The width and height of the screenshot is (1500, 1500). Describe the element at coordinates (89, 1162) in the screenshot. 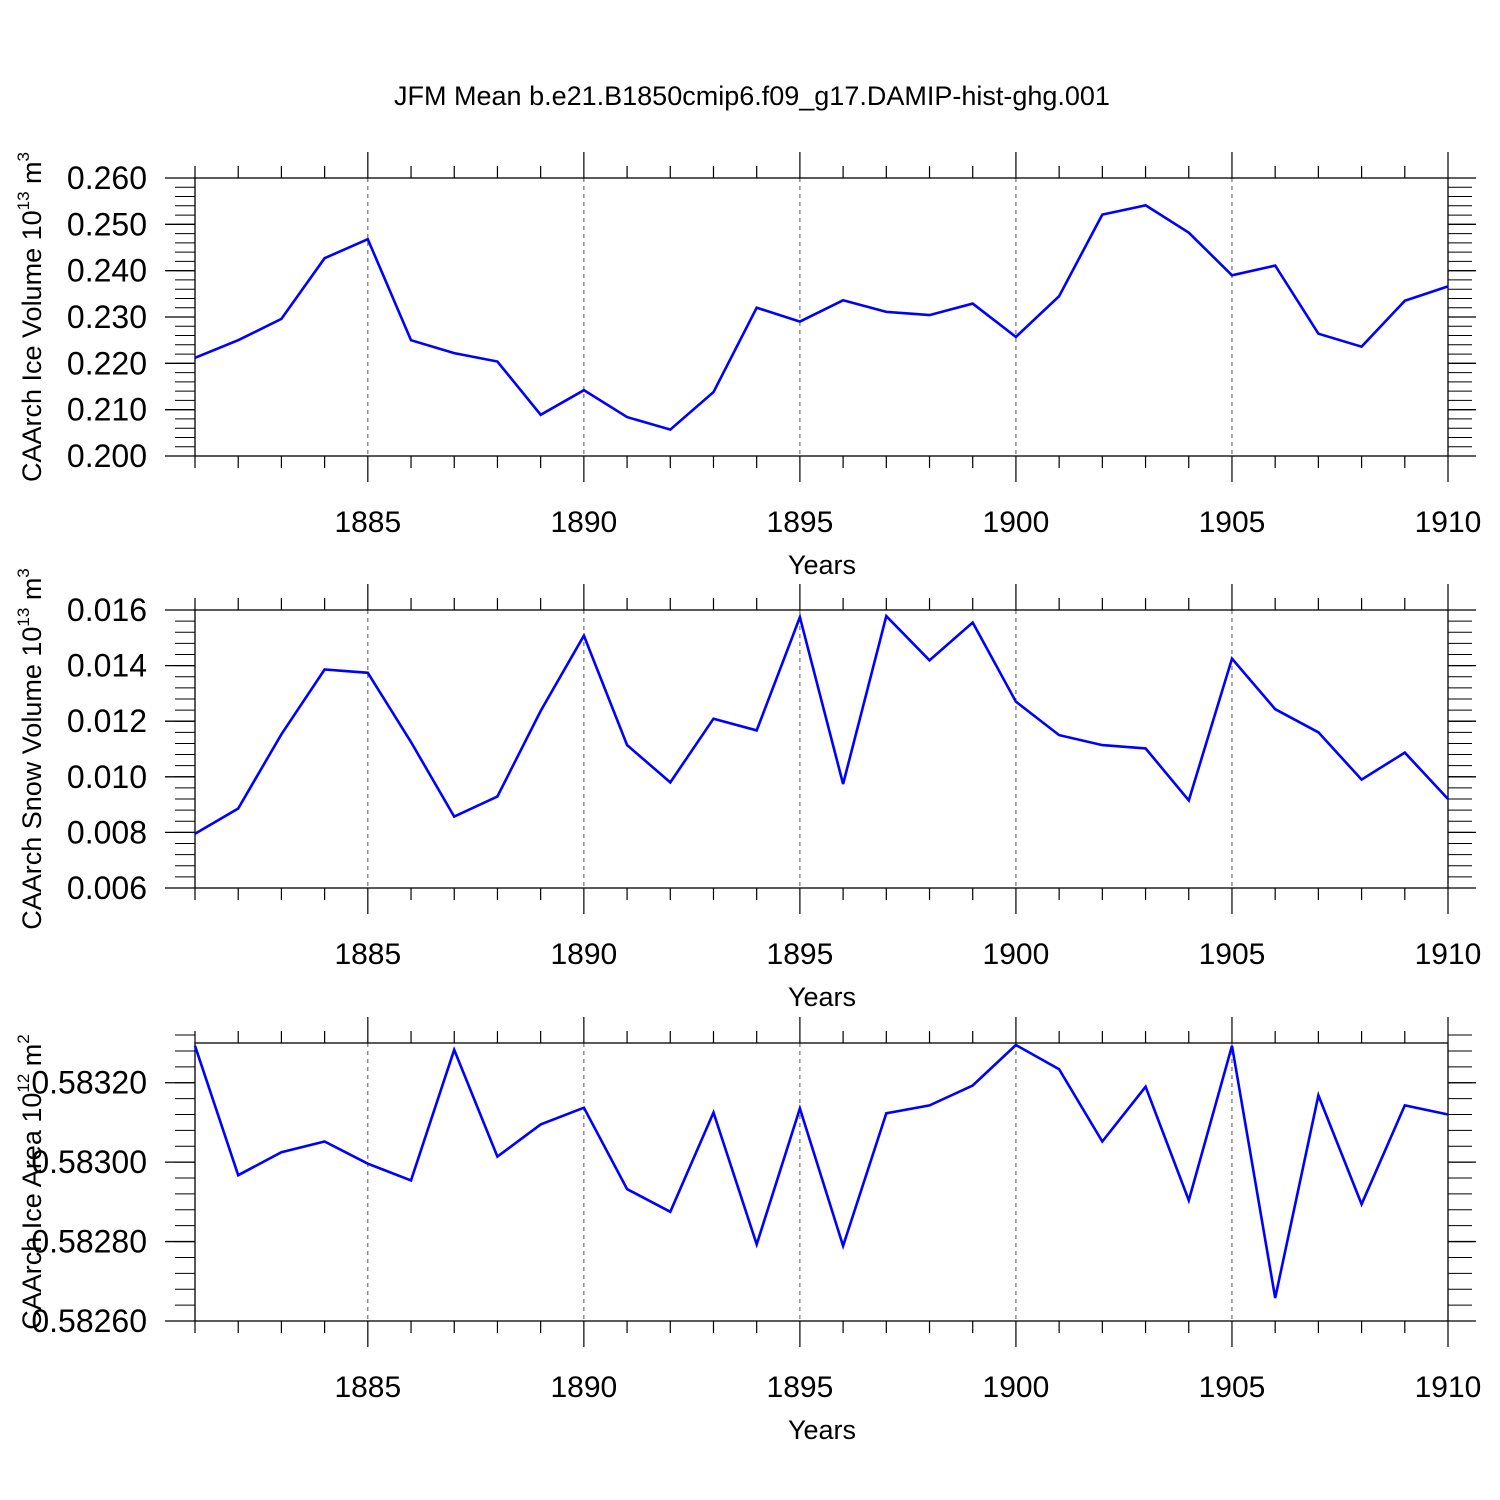

I see `y-tick-label: 0.58300` at that location.